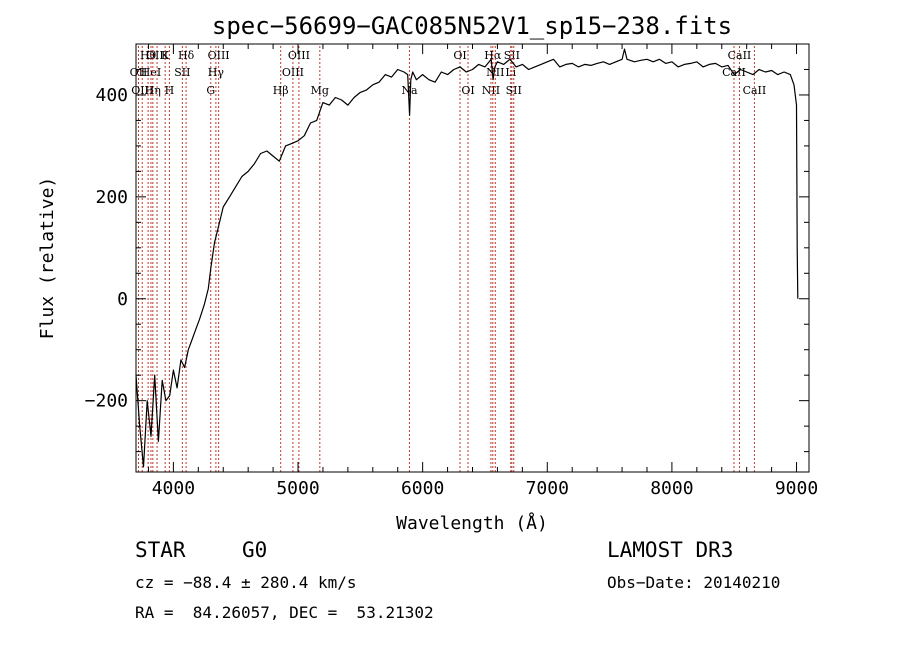 The width and height of the screenshot is (900, 649). Describe the element at coordinates (472, 523) in the screenshot. I see `x-axis-label: Wavelength (Å)` at that location.